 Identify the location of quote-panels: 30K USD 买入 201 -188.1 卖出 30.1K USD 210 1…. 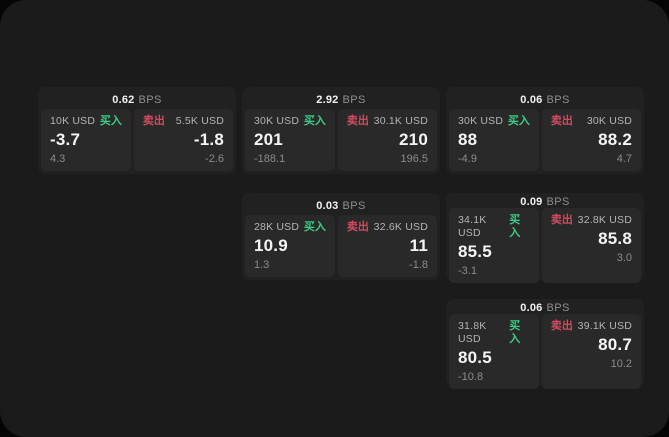
(341, 140).